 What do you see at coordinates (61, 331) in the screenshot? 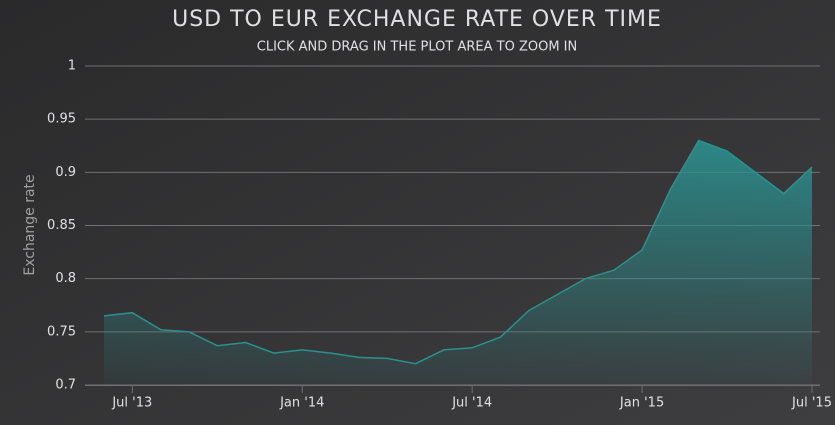
I see `y-tick-label: 0.75` at bounding box center [61, 331].